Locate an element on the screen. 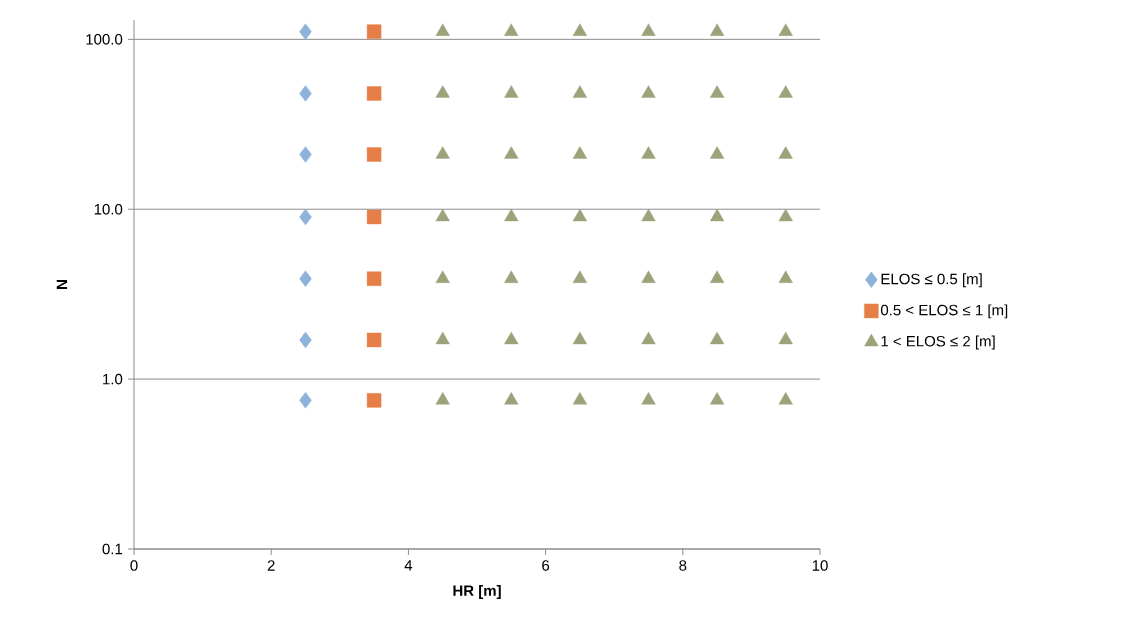 The width and height of the screenshot is (1131, 639). x-tick-label: 0 is located at coordinates (134, 565).